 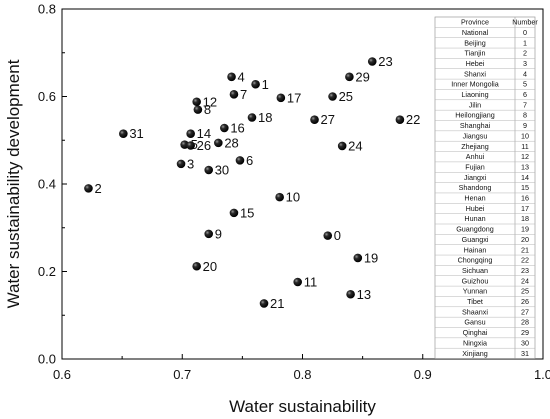 I want to click on table-cell-number: 14, so click(x=525, y=177).